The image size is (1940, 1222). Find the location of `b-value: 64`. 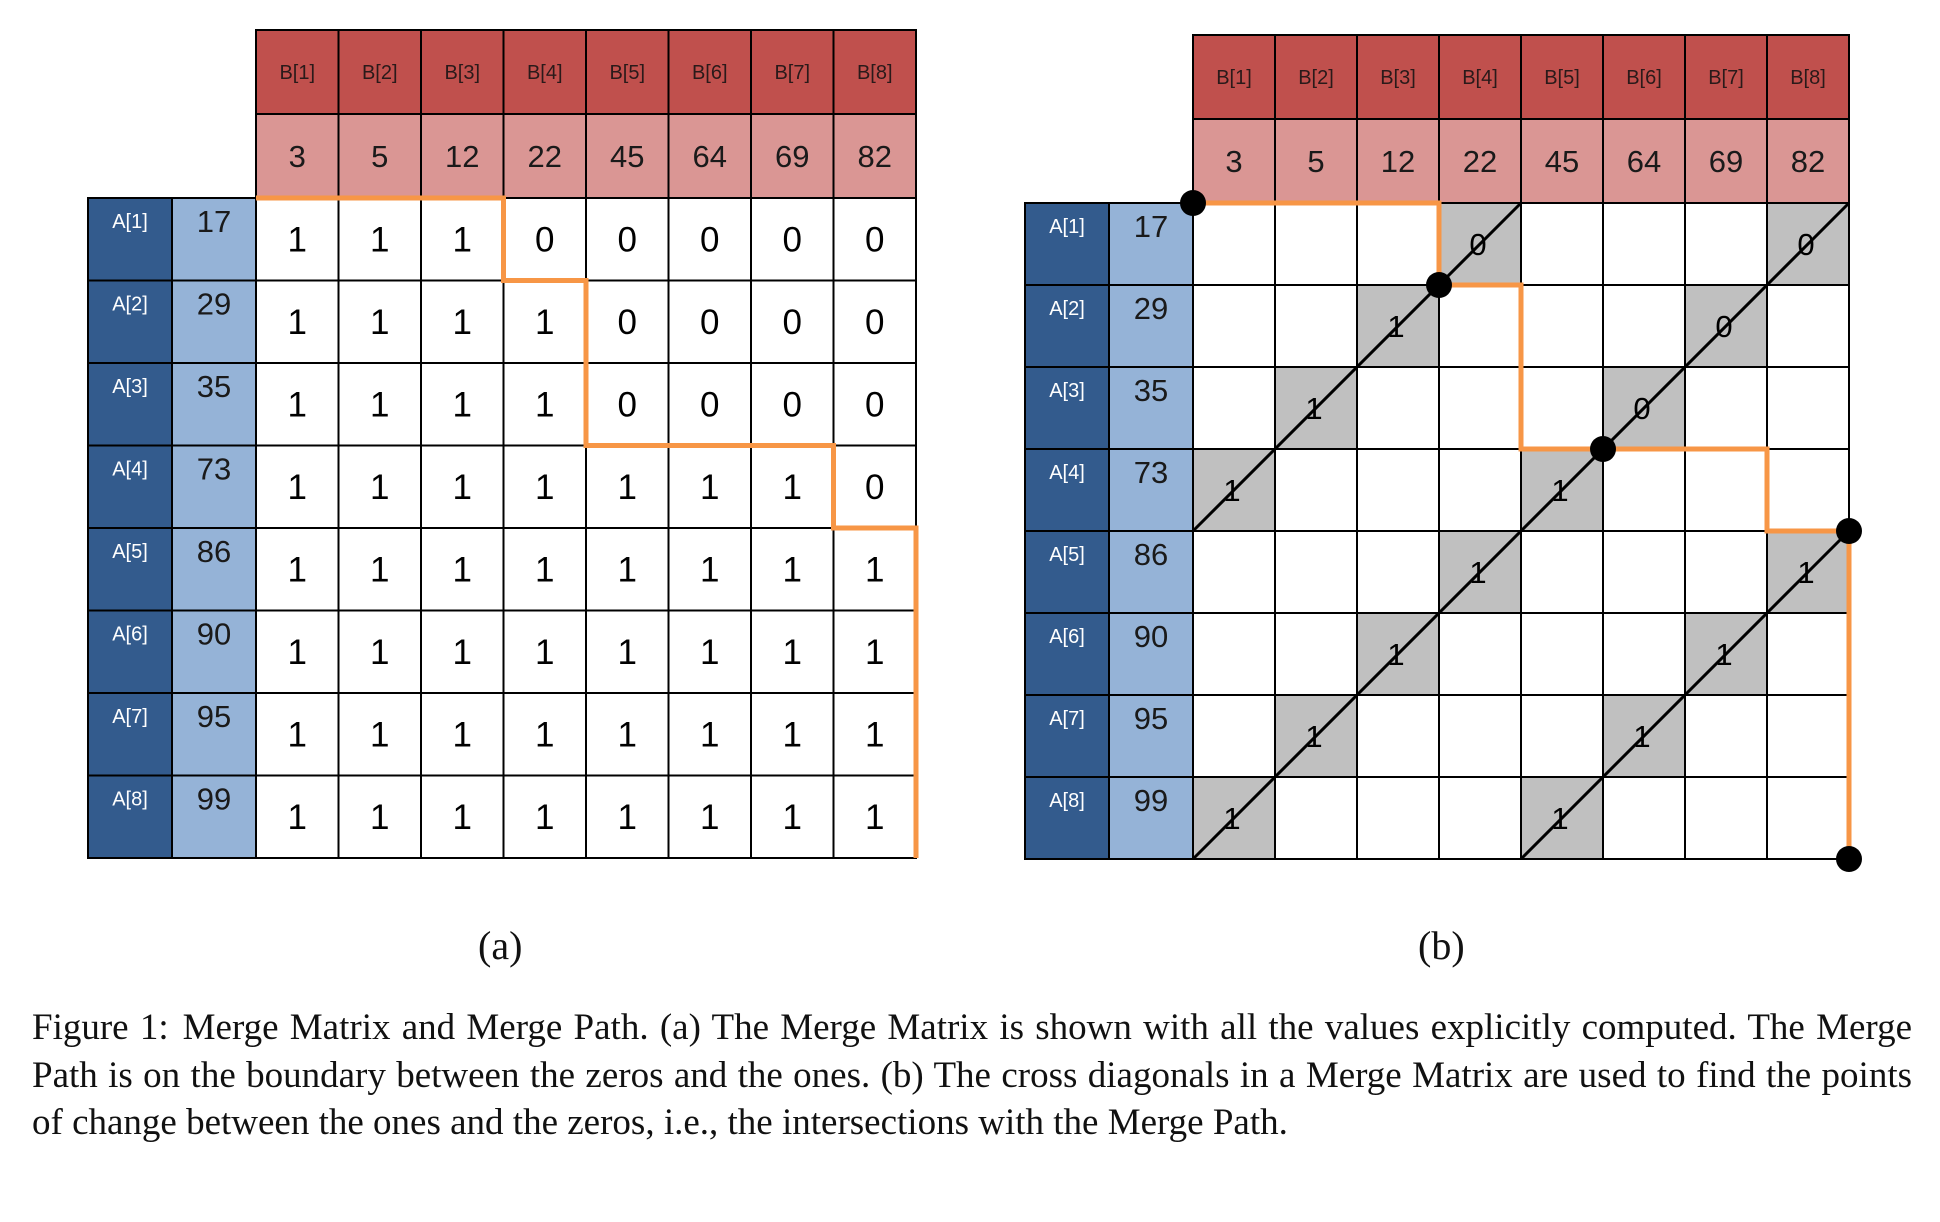

b-value: 64 is located at coordinates (1644, 161).